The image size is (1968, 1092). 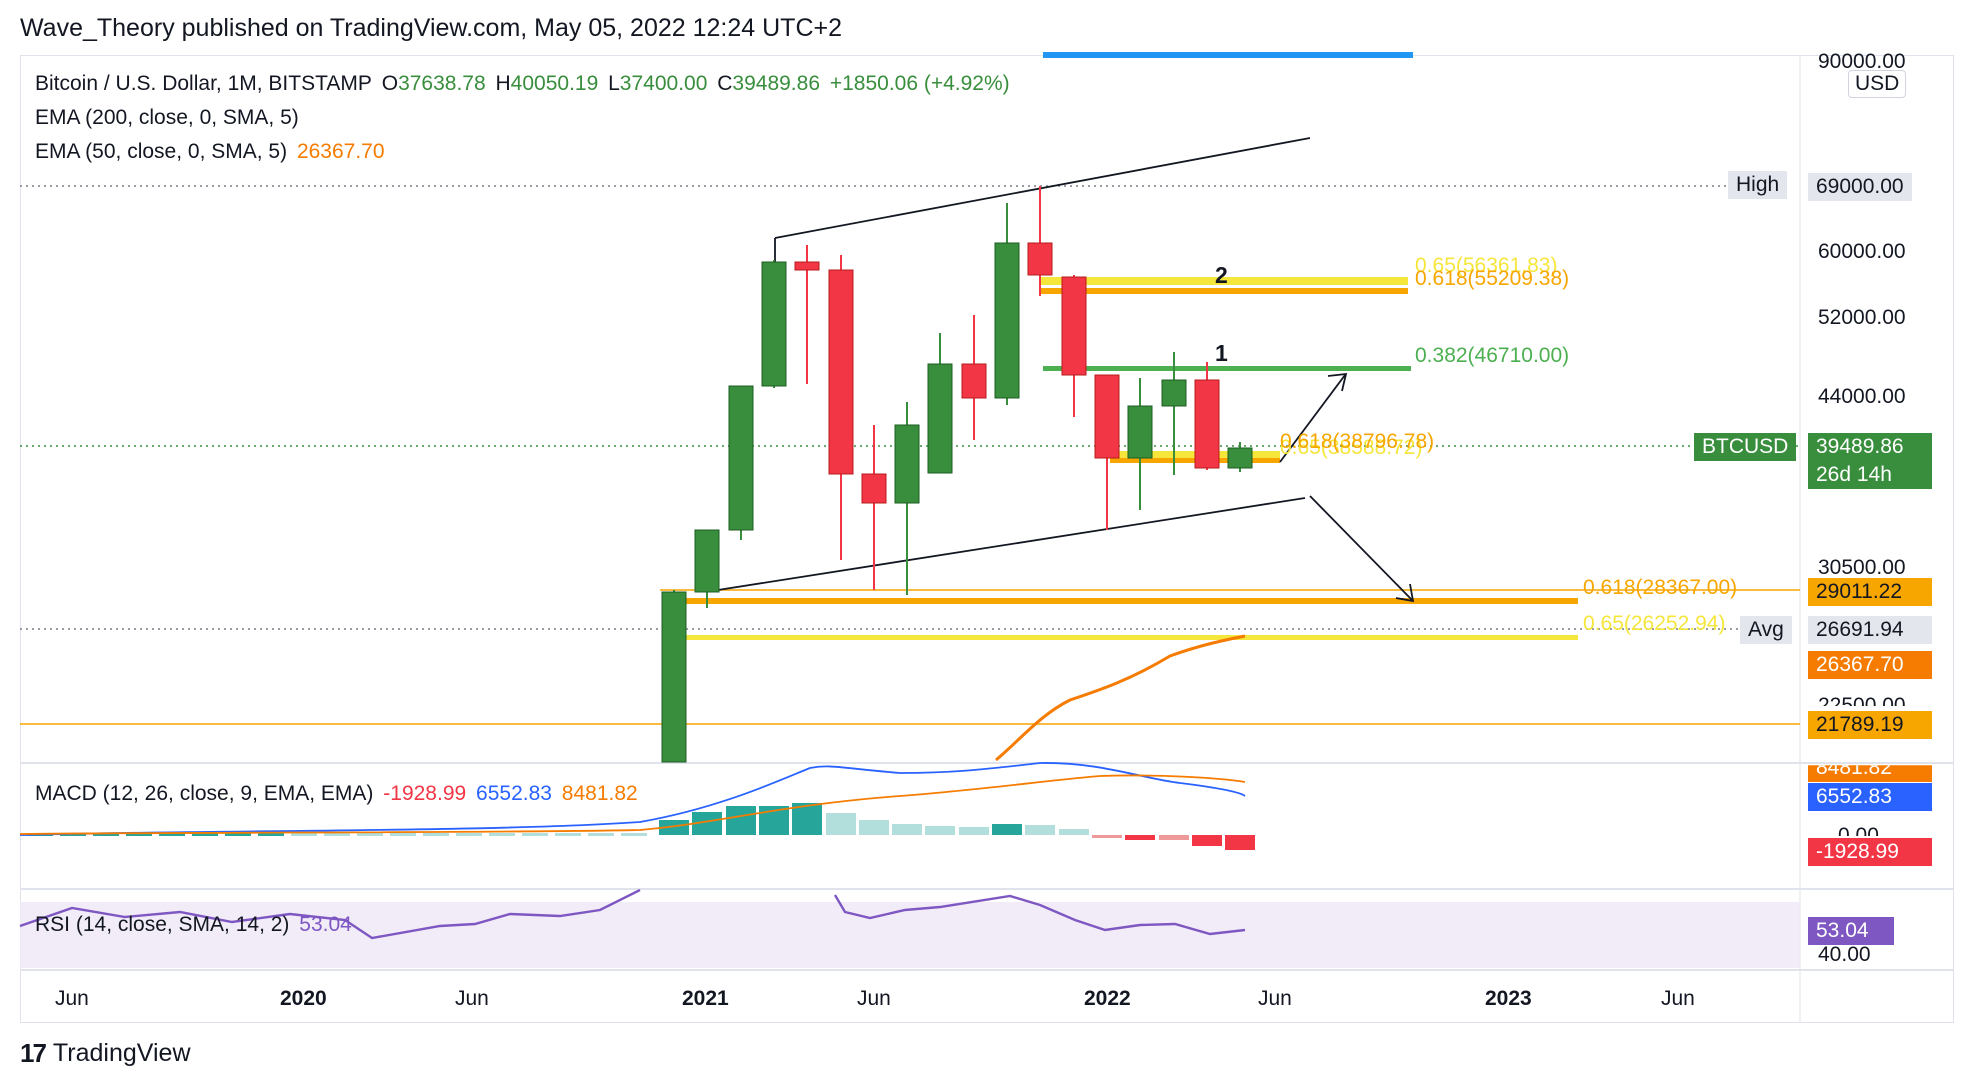 I want to click on rsi-legend: RSI (14, close, SMA, 14, 2) 53.04, so click(x=195, y=925).